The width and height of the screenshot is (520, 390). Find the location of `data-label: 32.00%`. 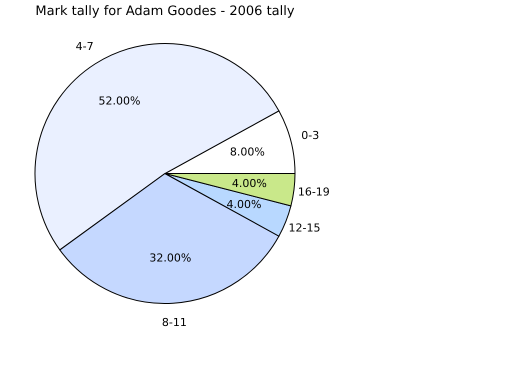

data-label: 32.00% is located at coordinates (170, 257).